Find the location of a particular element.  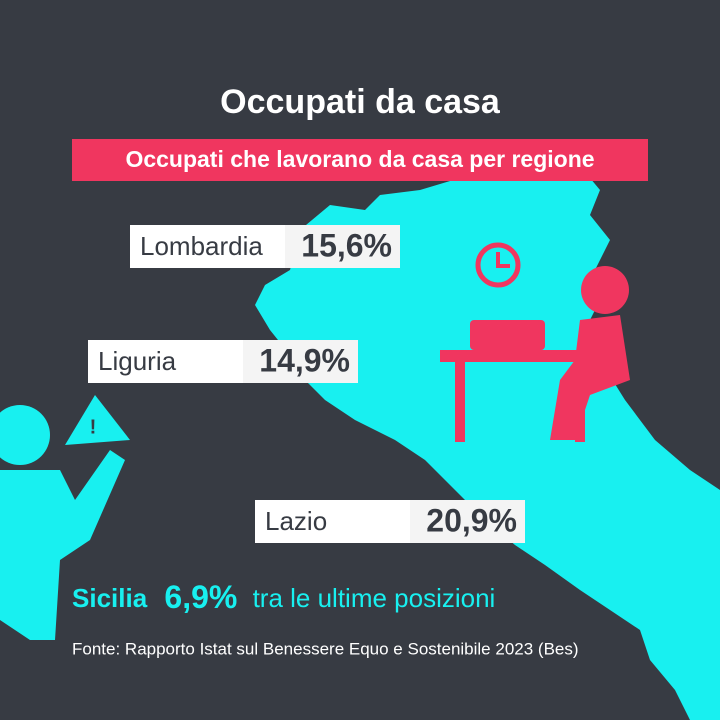

highlight-text: tra le ultime posizioni is located at coordinates (374, 598).